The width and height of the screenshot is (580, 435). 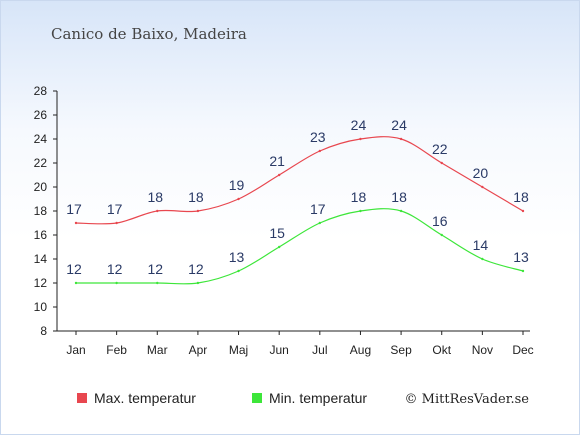 What do you see at coordinates (41, 211) in the screenshot?
I see `y-tick-label: 18` at bounding box center [41, 211].